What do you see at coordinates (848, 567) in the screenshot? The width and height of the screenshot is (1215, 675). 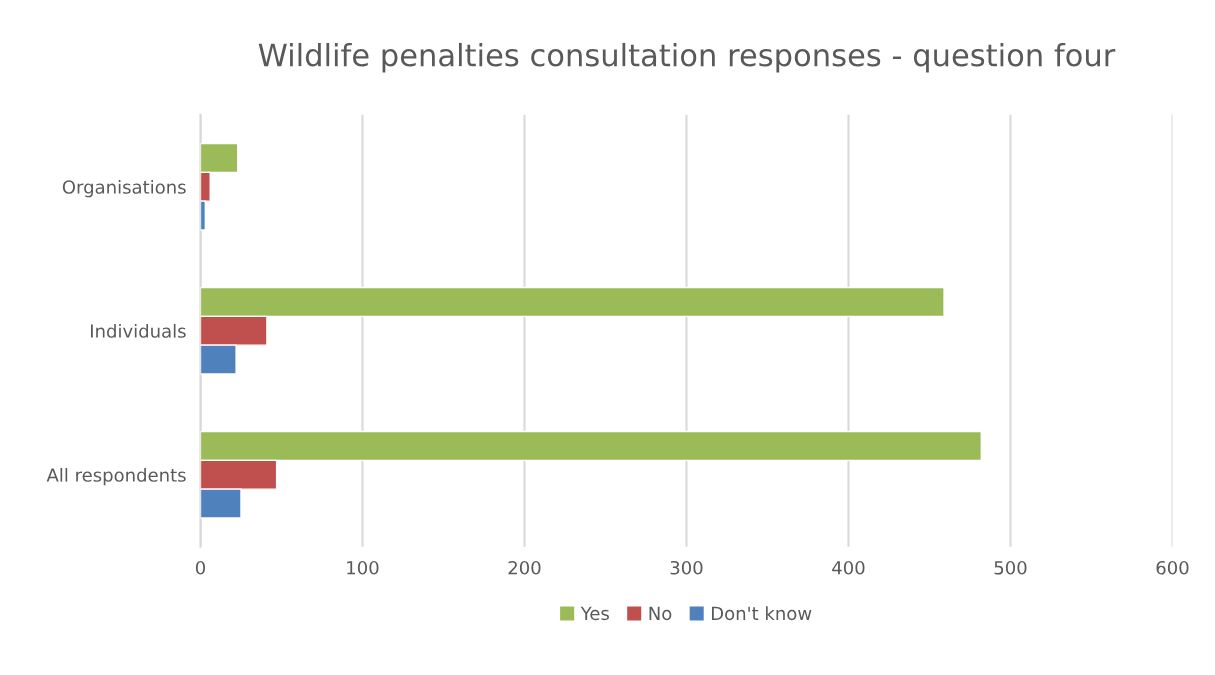 I see `x-tick-label: 400` at bounding box center [848, 567].